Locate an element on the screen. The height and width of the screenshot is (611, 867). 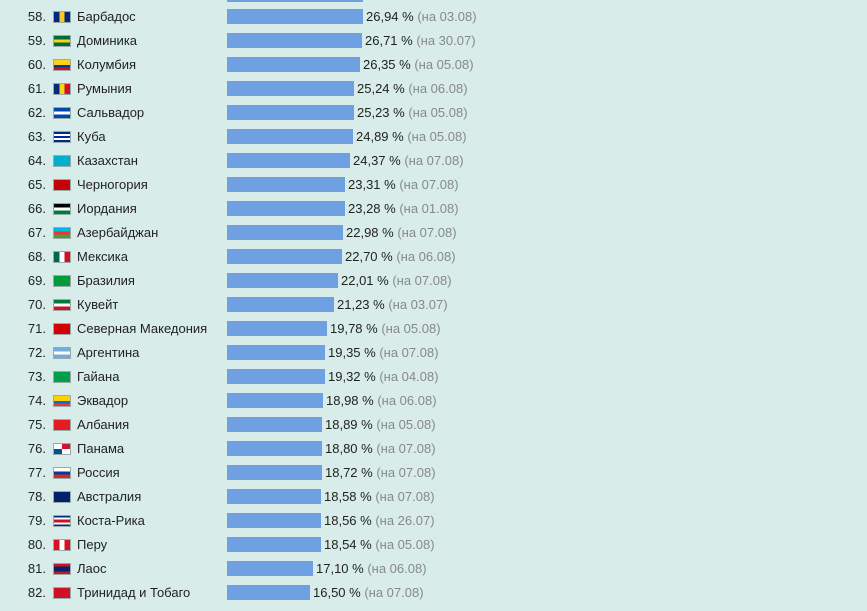
country-name: Коста-Рика is located at coordinates (111, 520).